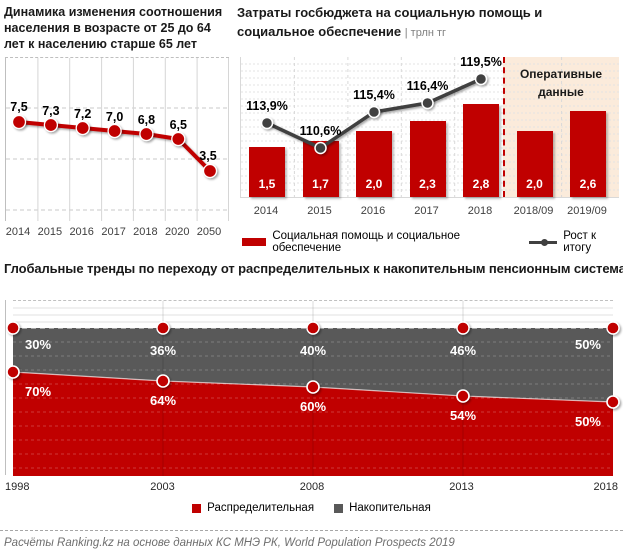 This screenshot has width=623, height=557. I want to click on axis-tick: 1998, so click(17, 487).